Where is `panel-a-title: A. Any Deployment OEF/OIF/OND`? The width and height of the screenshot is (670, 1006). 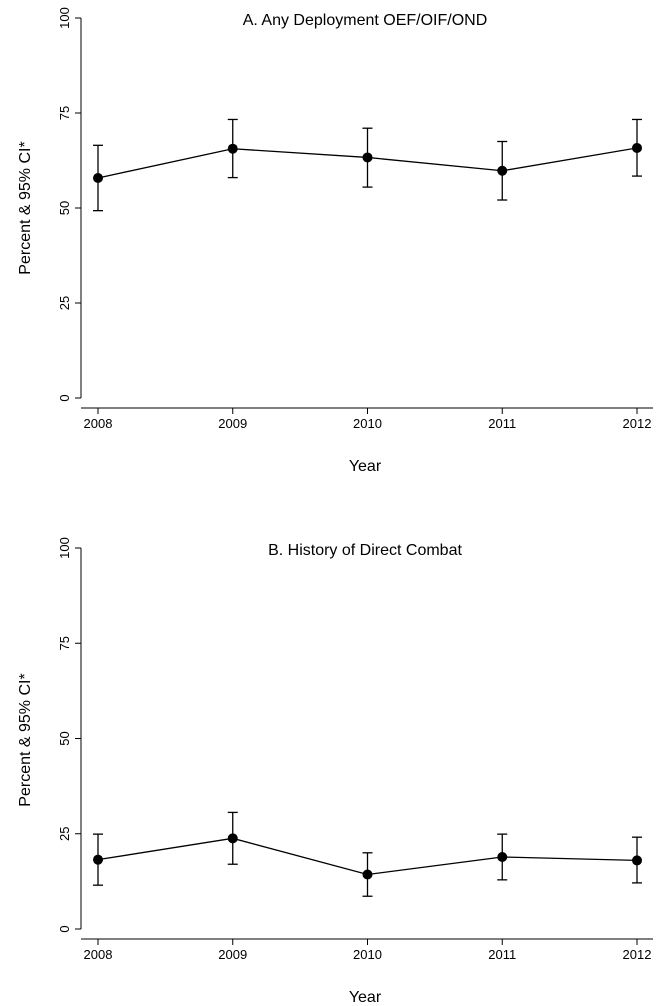
panel-a-title: A. Any Deployment OEF/OIF/OND is located at coordinates (365, 20).